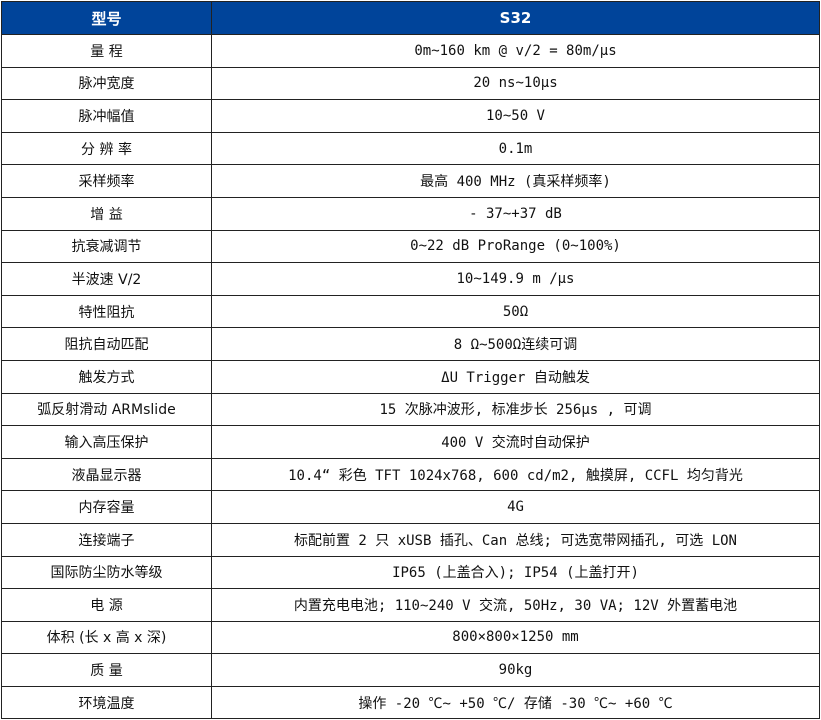 This screenshot has height=720, width=821. What do you see at coordinates (106, 605) in the screenshot?
I see `spec-label: 电 源` at bounding box center [106, 605].